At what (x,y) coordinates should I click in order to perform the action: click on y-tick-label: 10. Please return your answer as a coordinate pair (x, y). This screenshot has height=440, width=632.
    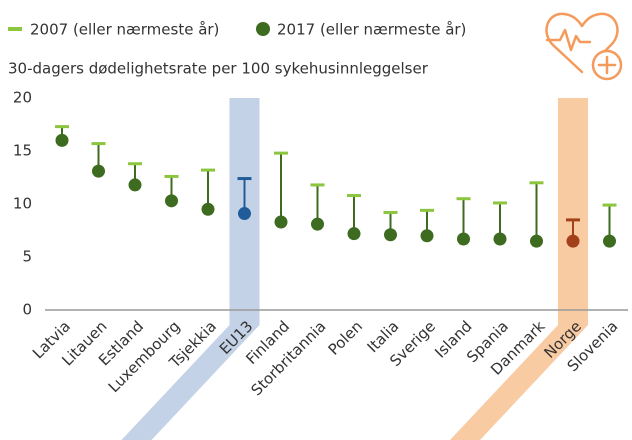
    Looking at the image, I should click on (22, 204).